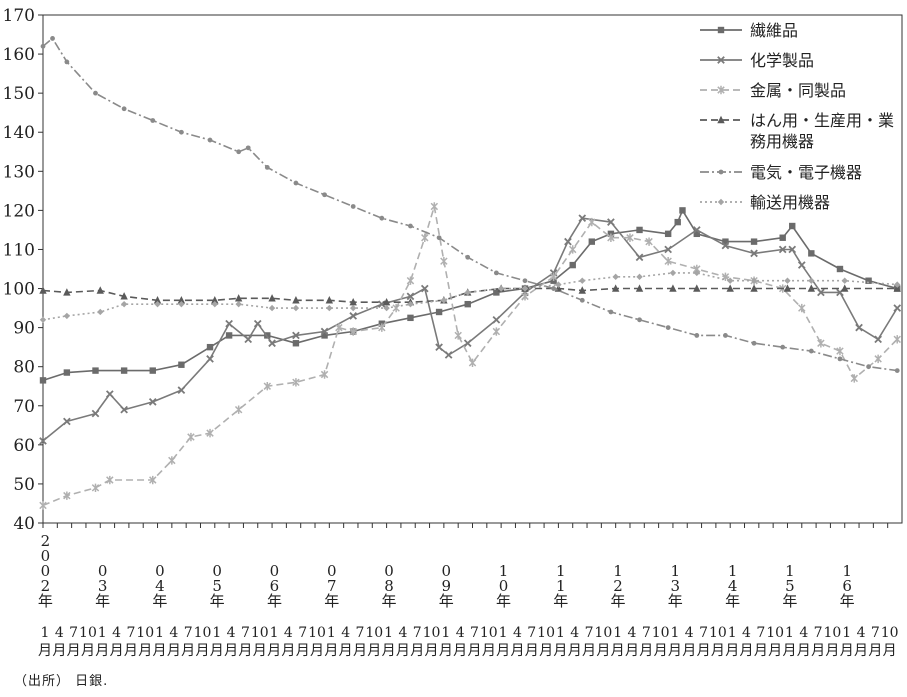 The width and height of the screenshot is (907, 697). What do you see at coordinates (676, 586) in the screenshot?
I see `x-year-label: 3` at bounding box center [676, 586].